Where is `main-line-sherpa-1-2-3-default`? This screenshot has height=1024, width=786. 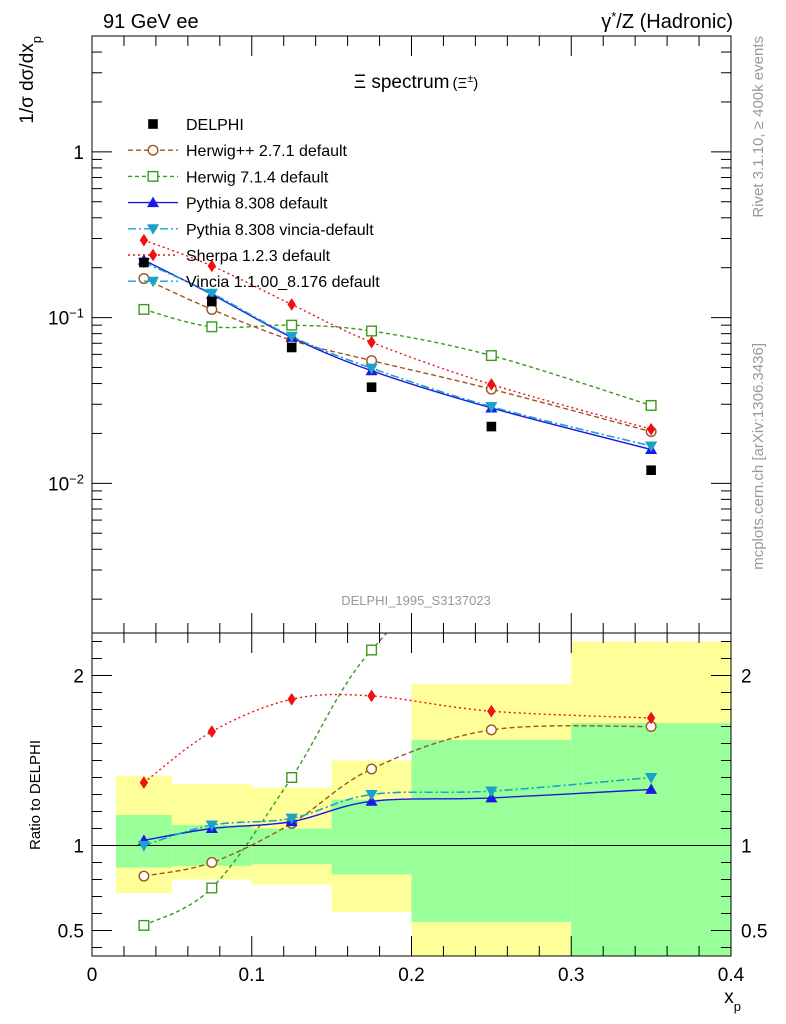
main-line-sherpa-1-2-3-default is located at coordinates (397, 334).